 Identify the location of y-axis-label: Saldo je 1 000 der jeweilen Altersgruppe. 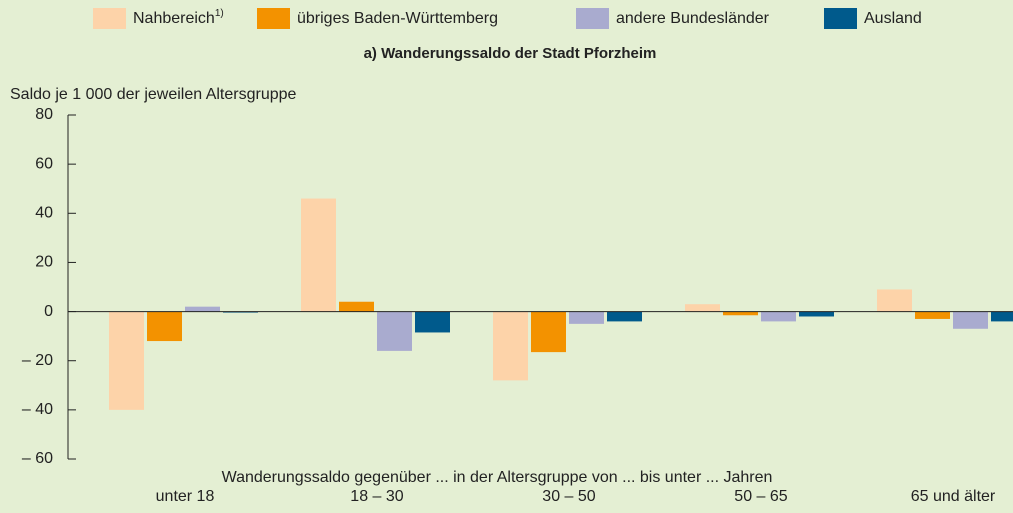
(153, 94).